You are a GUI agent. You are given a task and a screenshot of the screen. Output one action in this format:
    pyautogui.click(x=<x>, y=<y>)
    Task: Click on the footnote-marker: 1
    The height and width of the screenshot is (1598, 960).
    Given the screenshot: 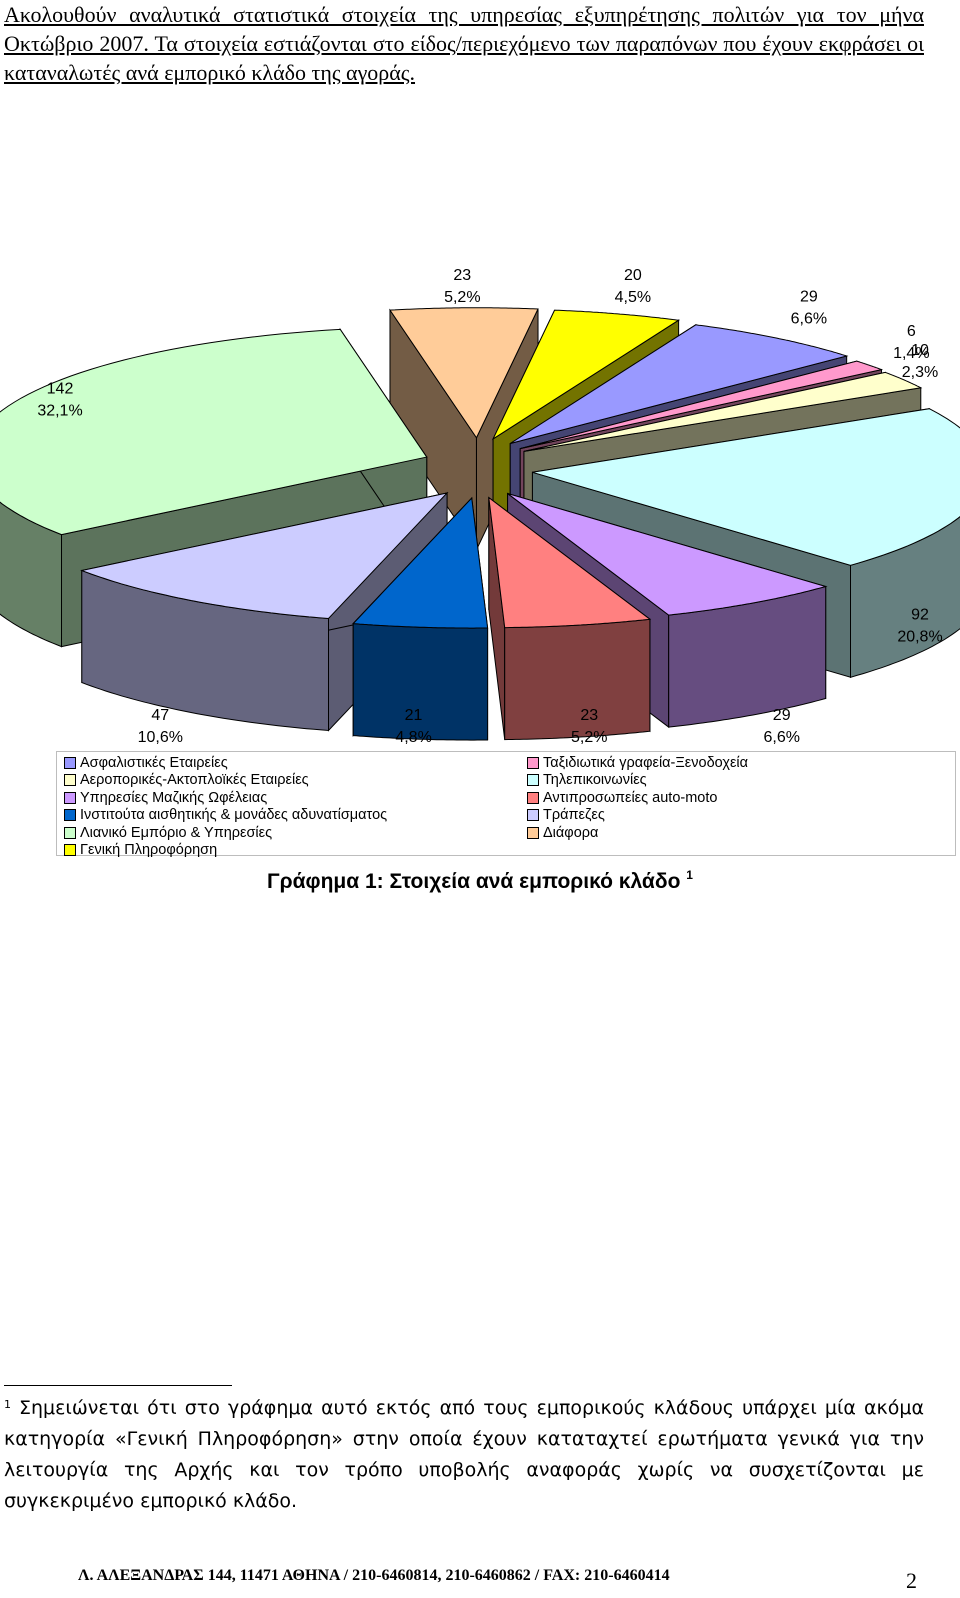 What is the action you would take?
    pyautogui.click(x=7, y=1404)
    